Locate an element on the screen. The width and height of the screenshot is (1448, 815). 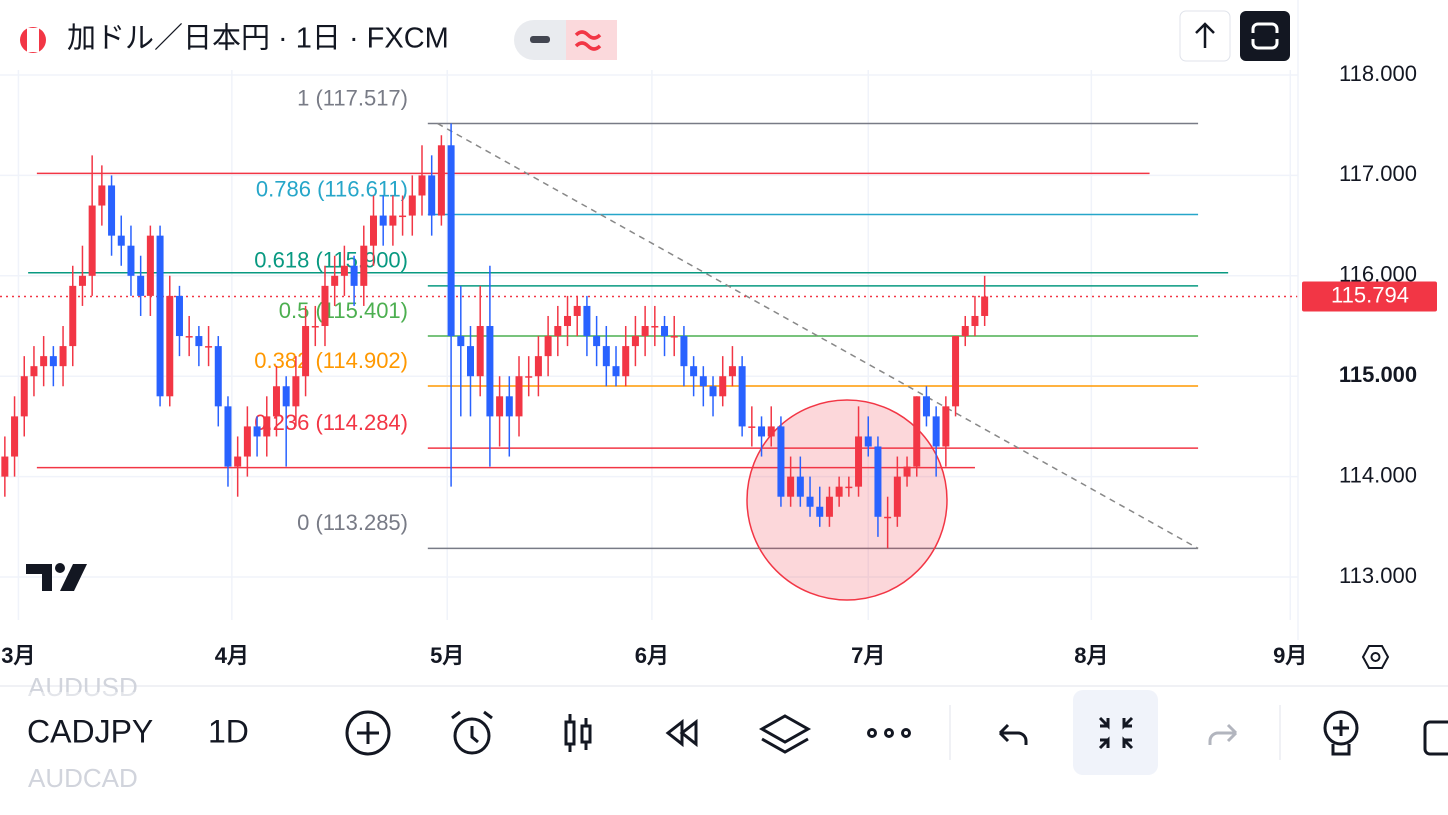
redo-icon is located at coordinates (1223, 734).